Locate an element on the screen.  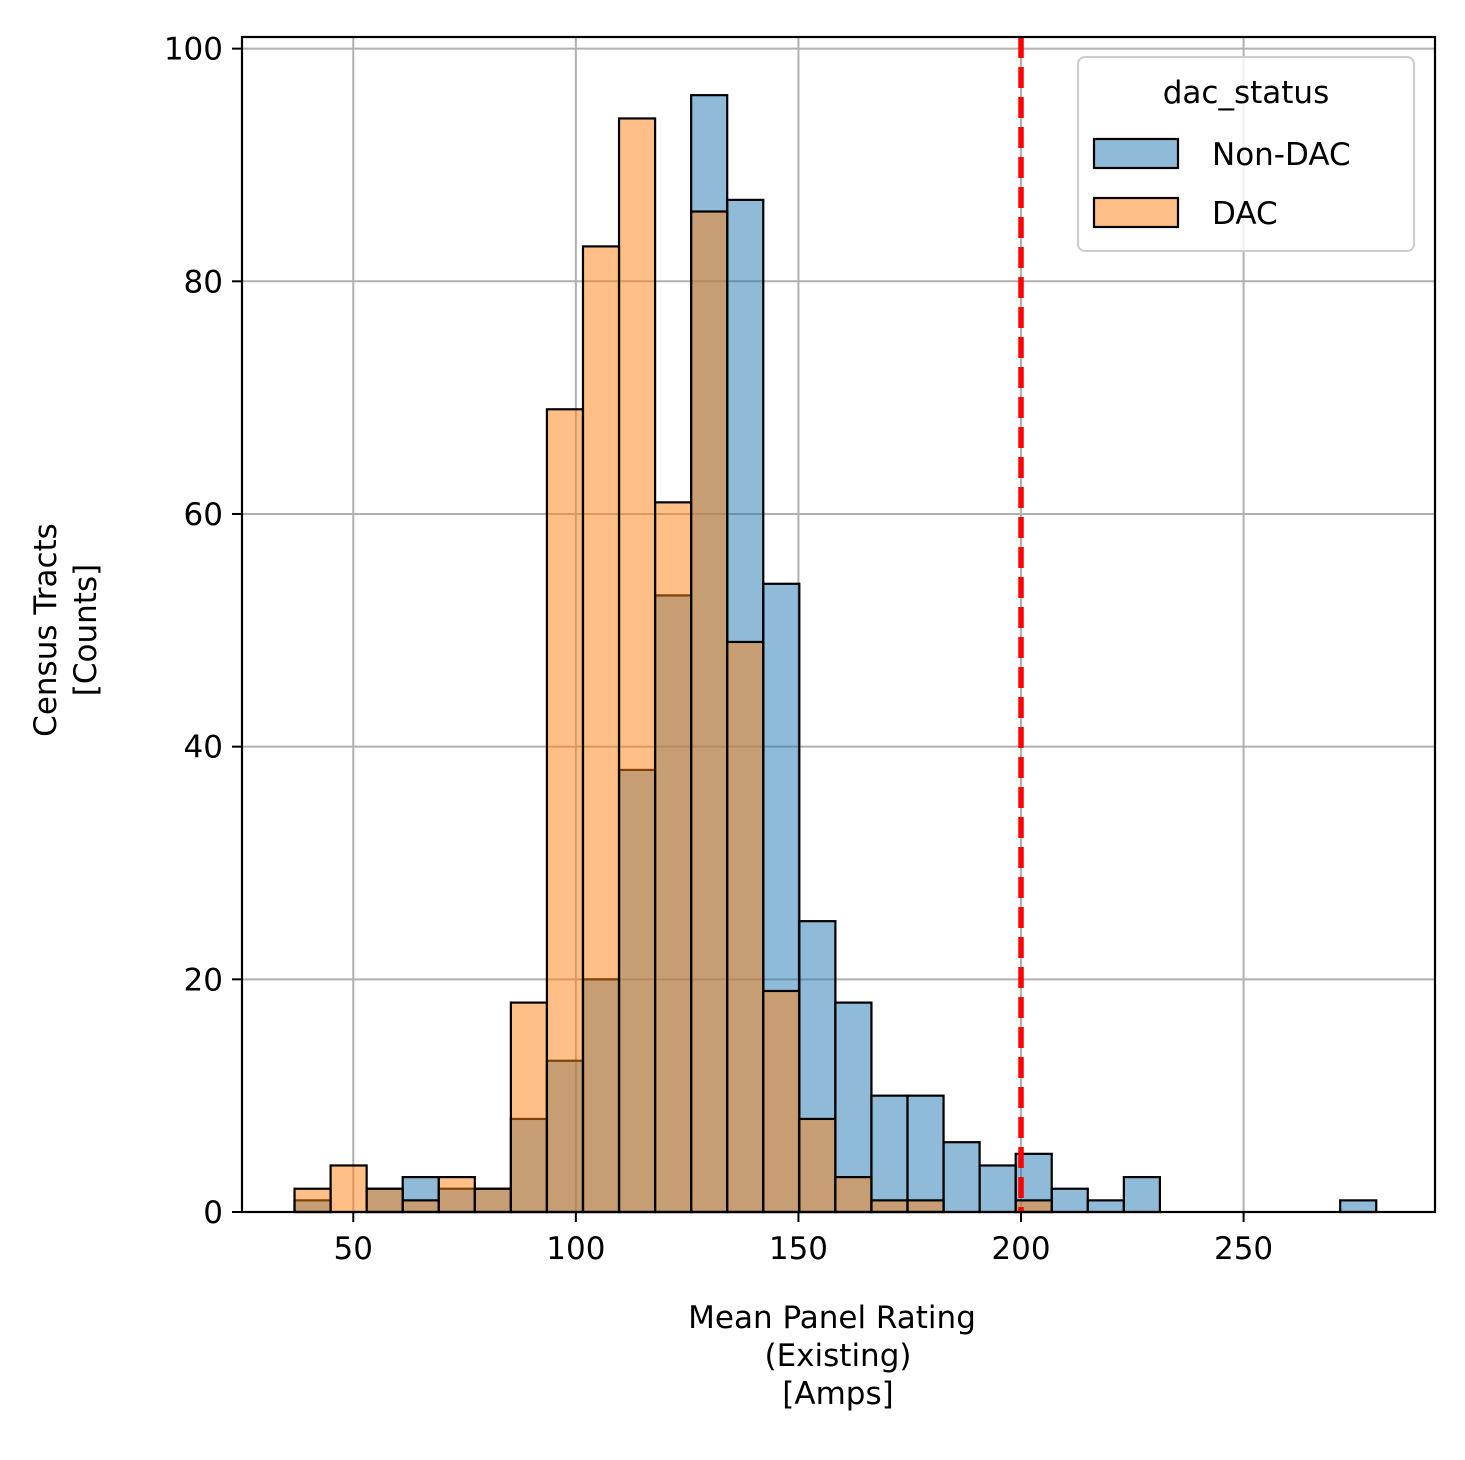
legend-label-non-dac: Non-DAC is located at coordinates (1281, 155).